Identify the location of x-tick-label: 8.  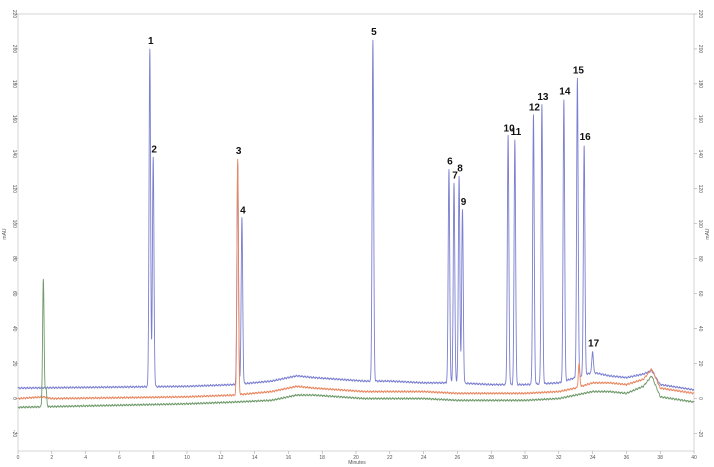
(153, 458).